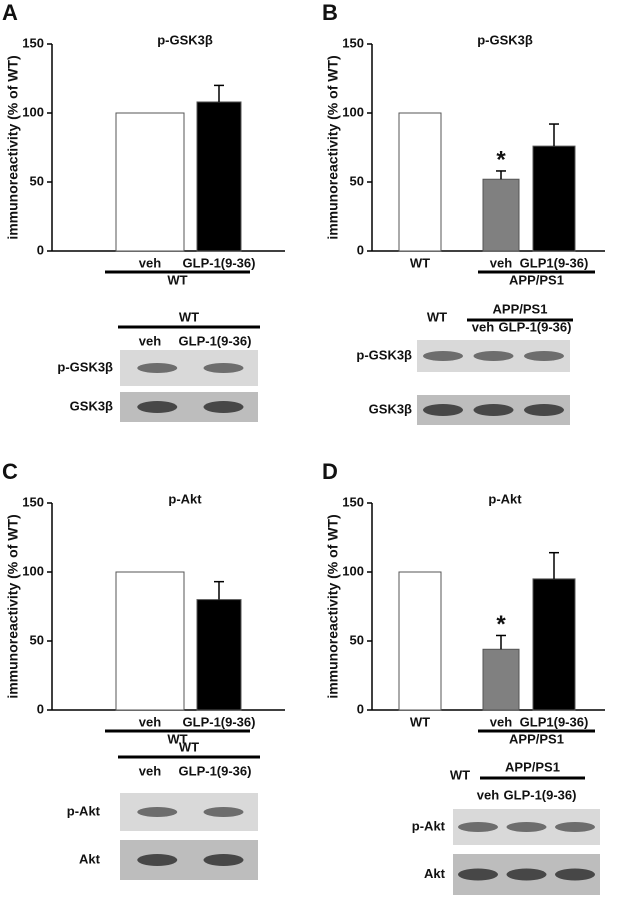 The width and height of the screenshot is (631, 899). I want to click on panel-letter: C, so click(10, 471).